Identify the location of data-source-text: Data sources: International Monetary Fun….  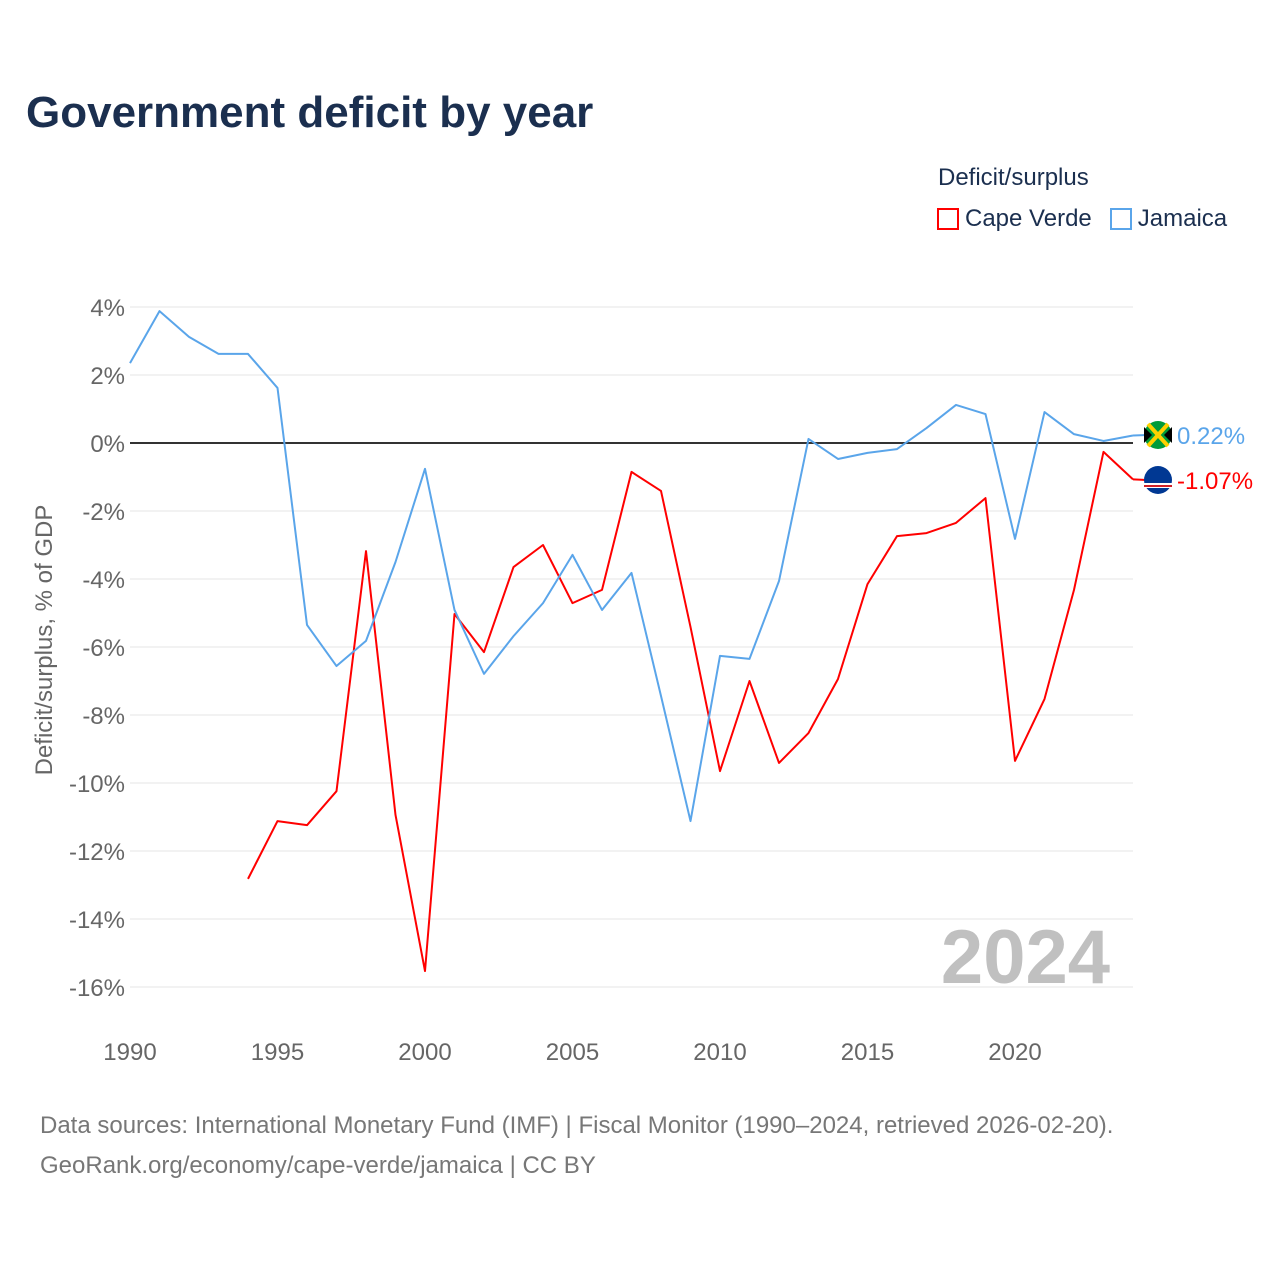
(577, 1125).